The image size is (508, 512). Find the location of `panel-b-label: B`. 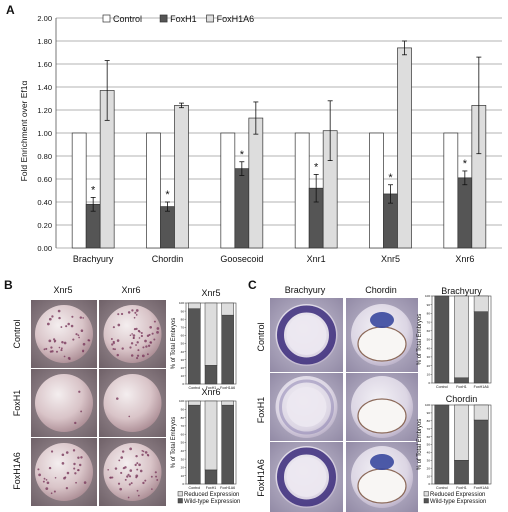

panel-b-label: B is located at coordinates (8, 285).